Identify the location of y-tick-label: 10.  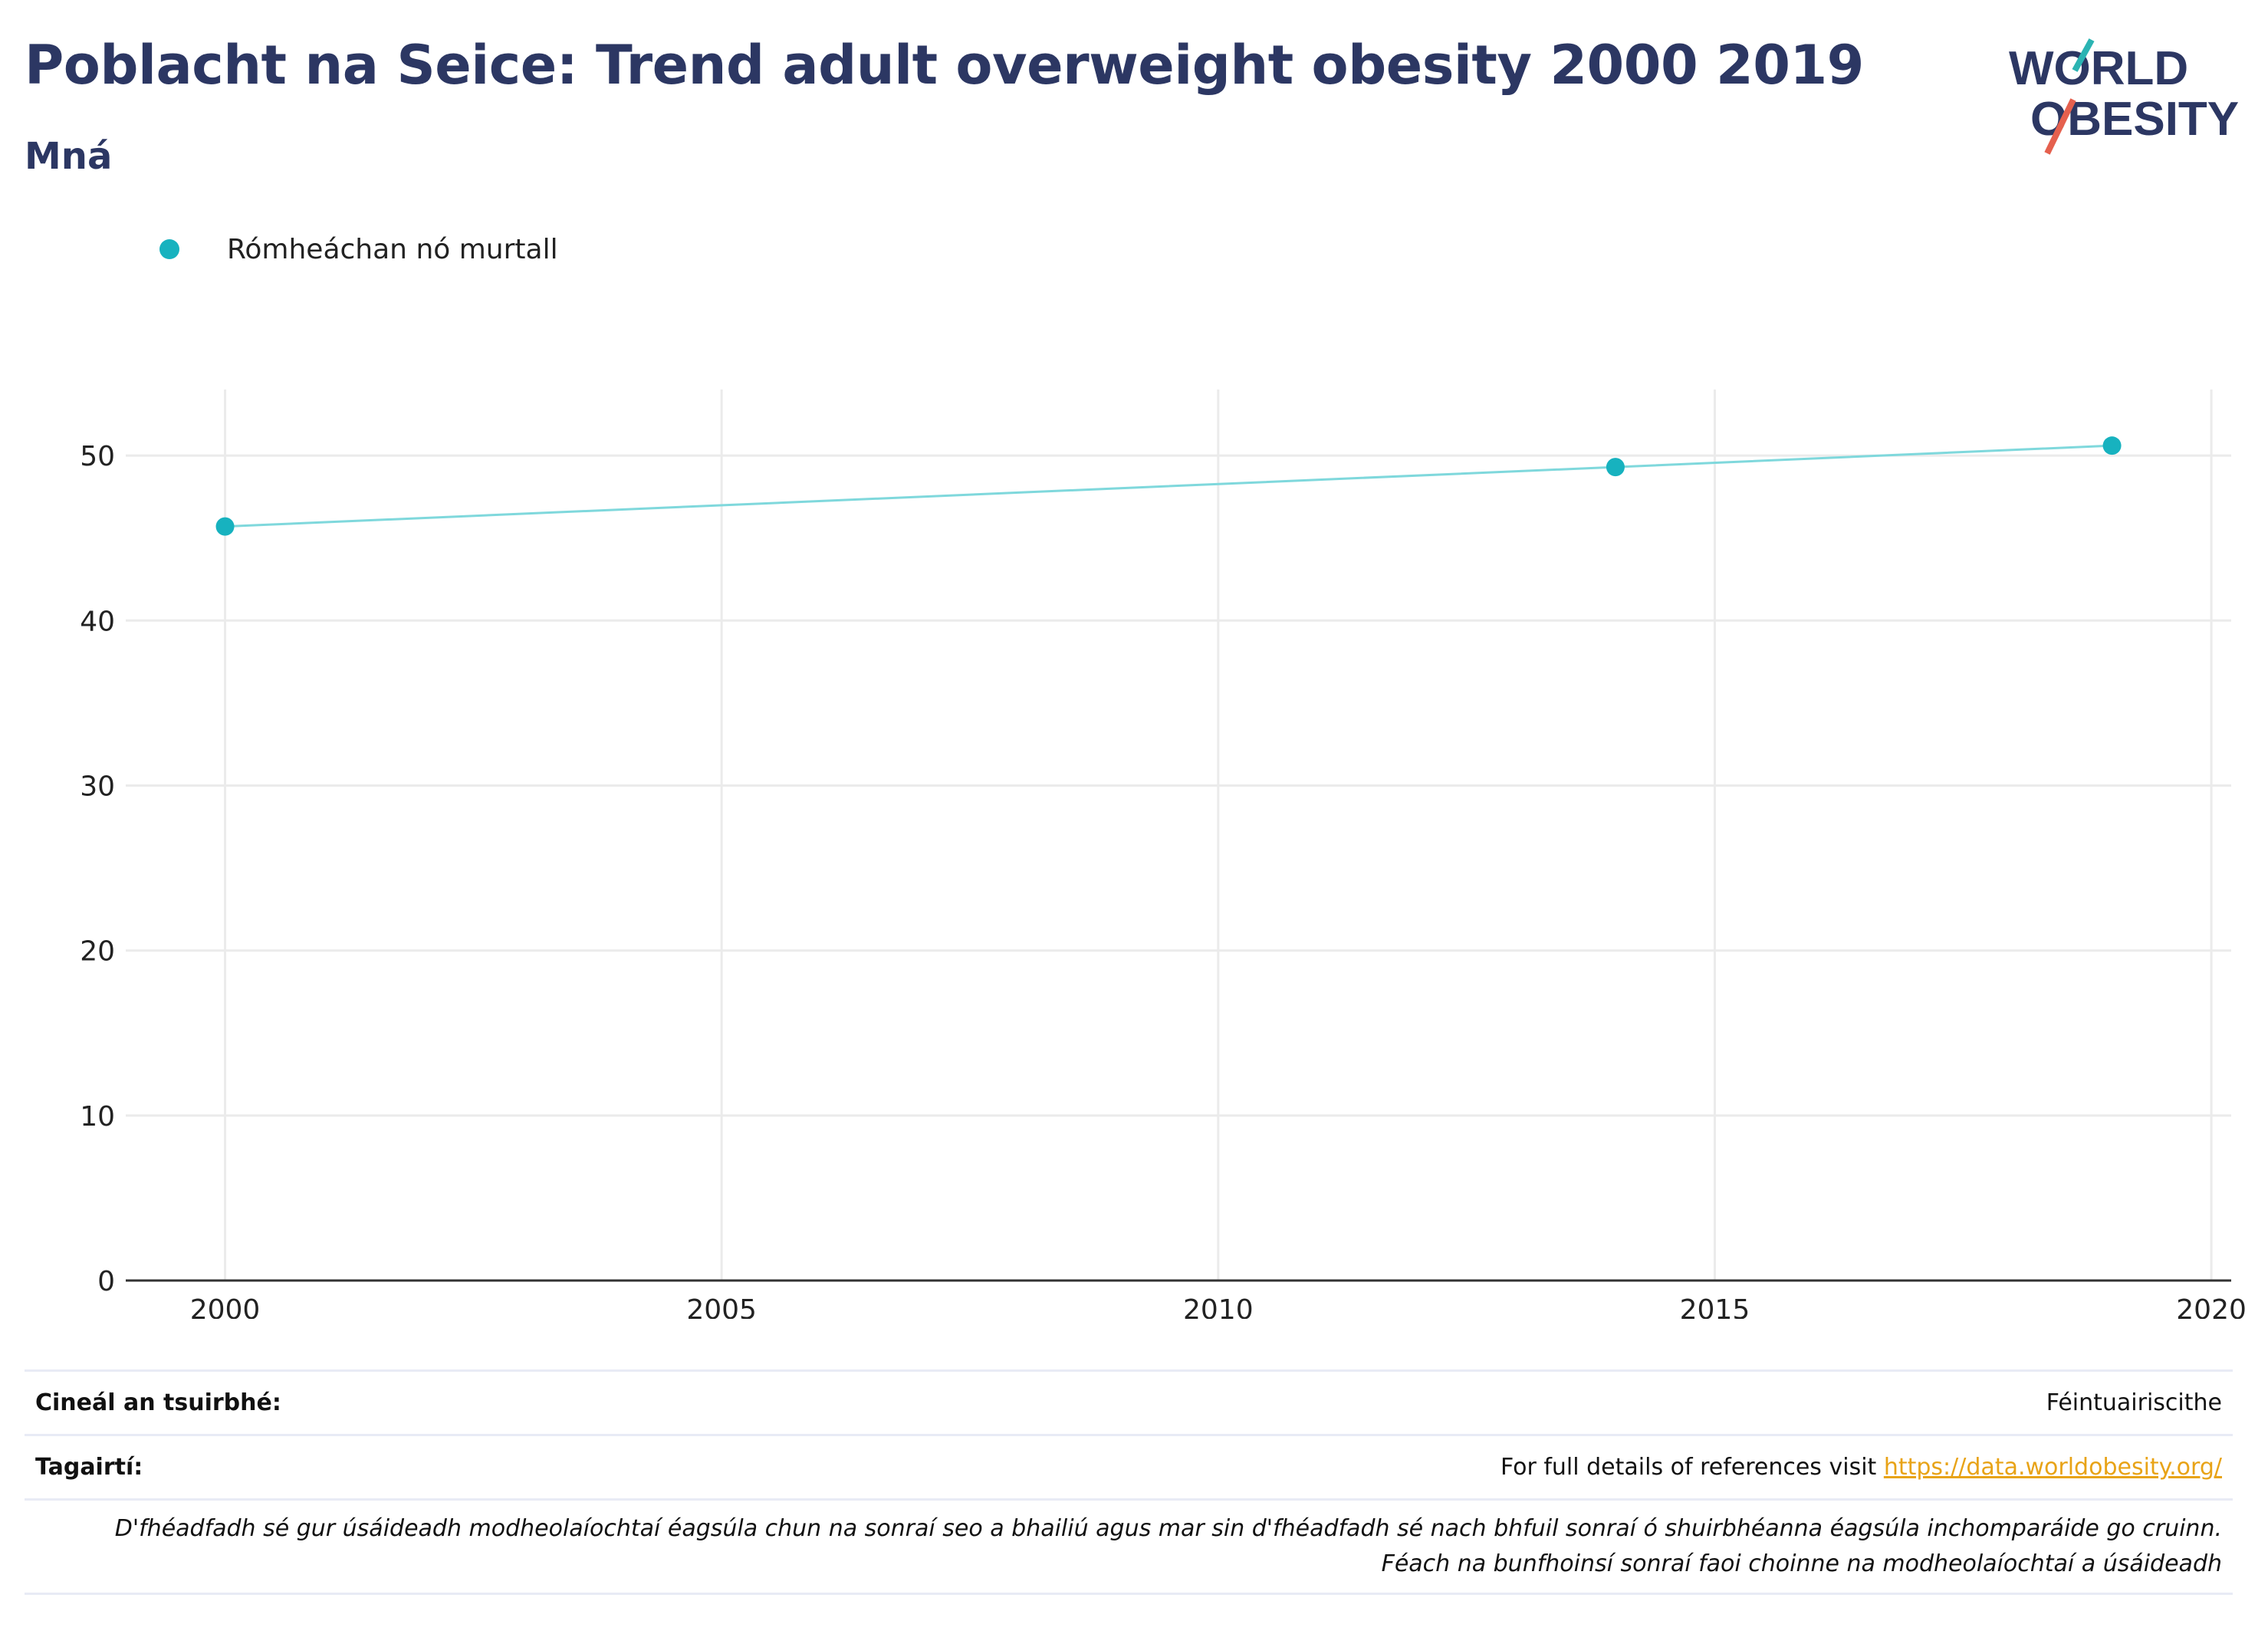
(97, 1117).